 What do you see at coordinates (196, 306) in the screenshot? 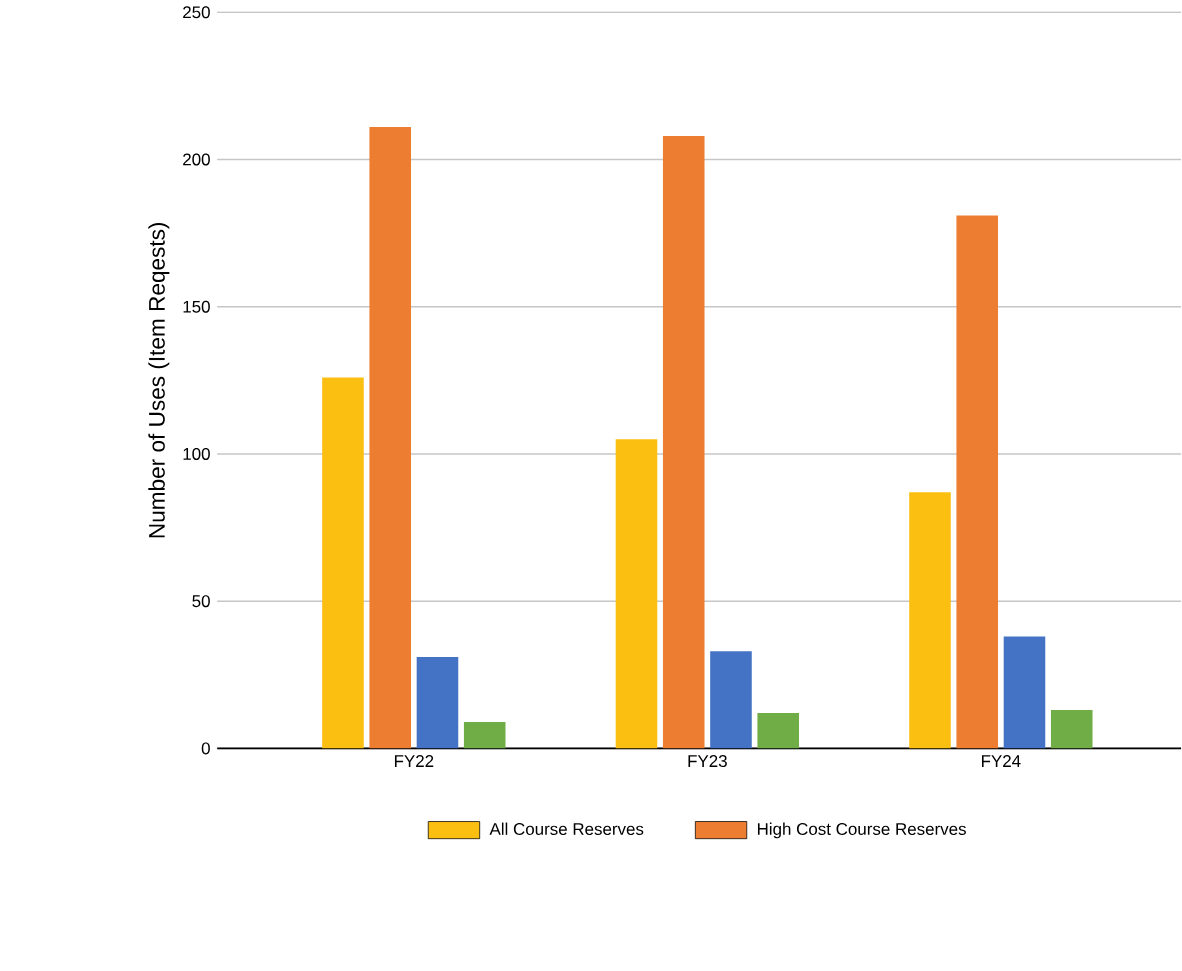
I see `y-tick-label: 150` at bounding box center [196, 306].